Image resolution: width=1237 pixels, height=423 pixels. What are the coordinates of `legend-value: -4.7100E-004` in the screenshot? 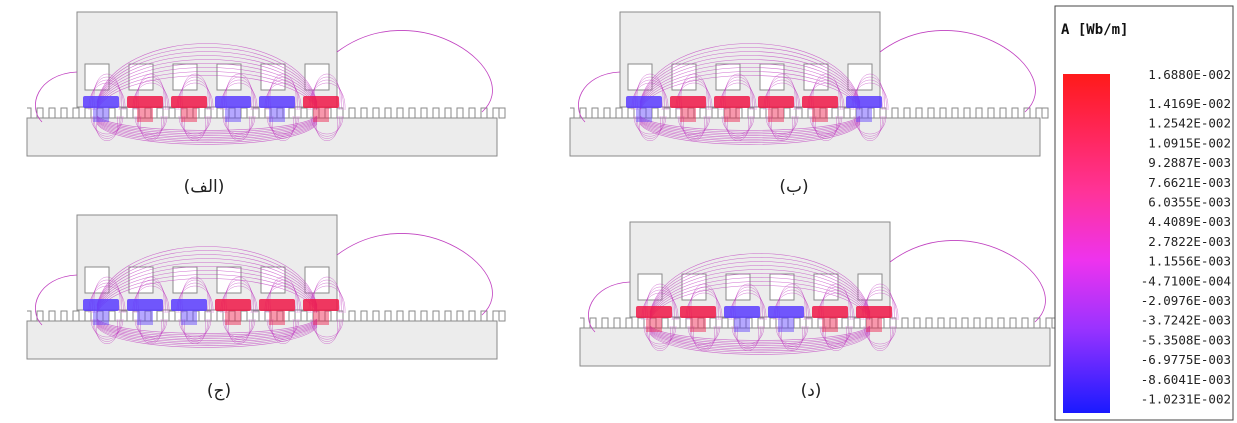 It's located at (1186, 280).